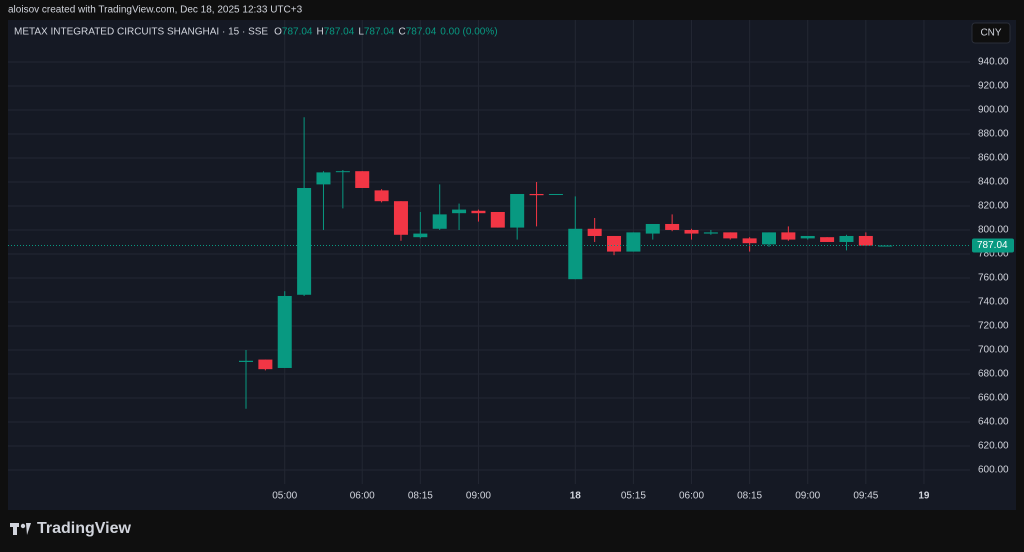 This screenshot has height=552, width=1024. Describe the element at coordinates (361, 32) in the screenshot. I see `legend-label: L` at that location.